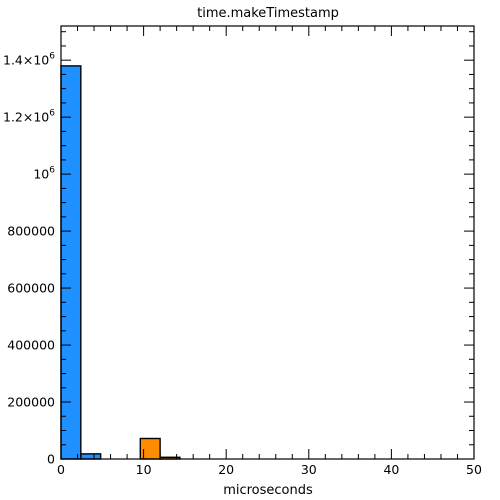 Image resolution: width=500 pixels, height=500 pixels. Describe the element at coordinates (144, 469) in the screenshot. I see `x-tick-label: 10` at that location.